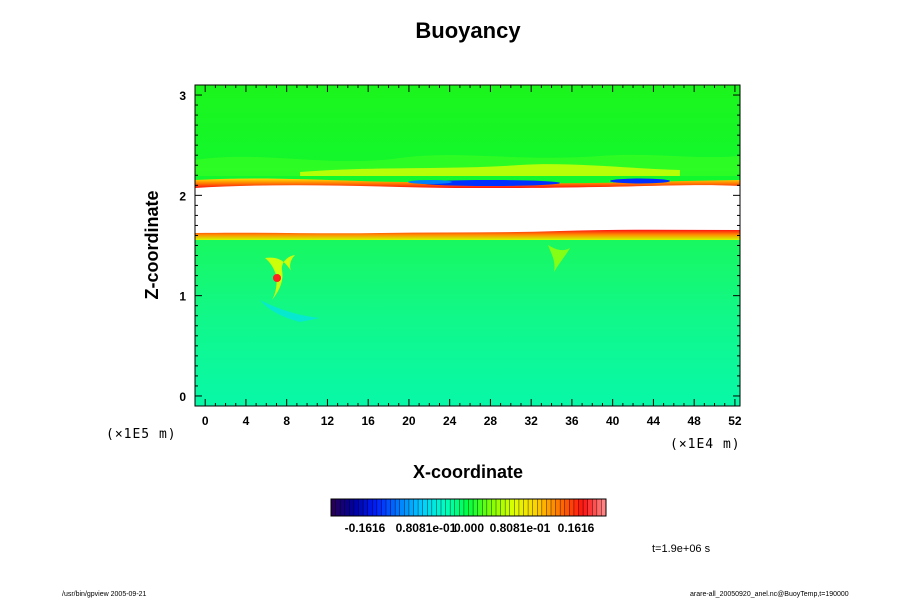 The height and width of the screenshot is (600, 900). I want to click on x-tick-label: 24, so click(450, 421).